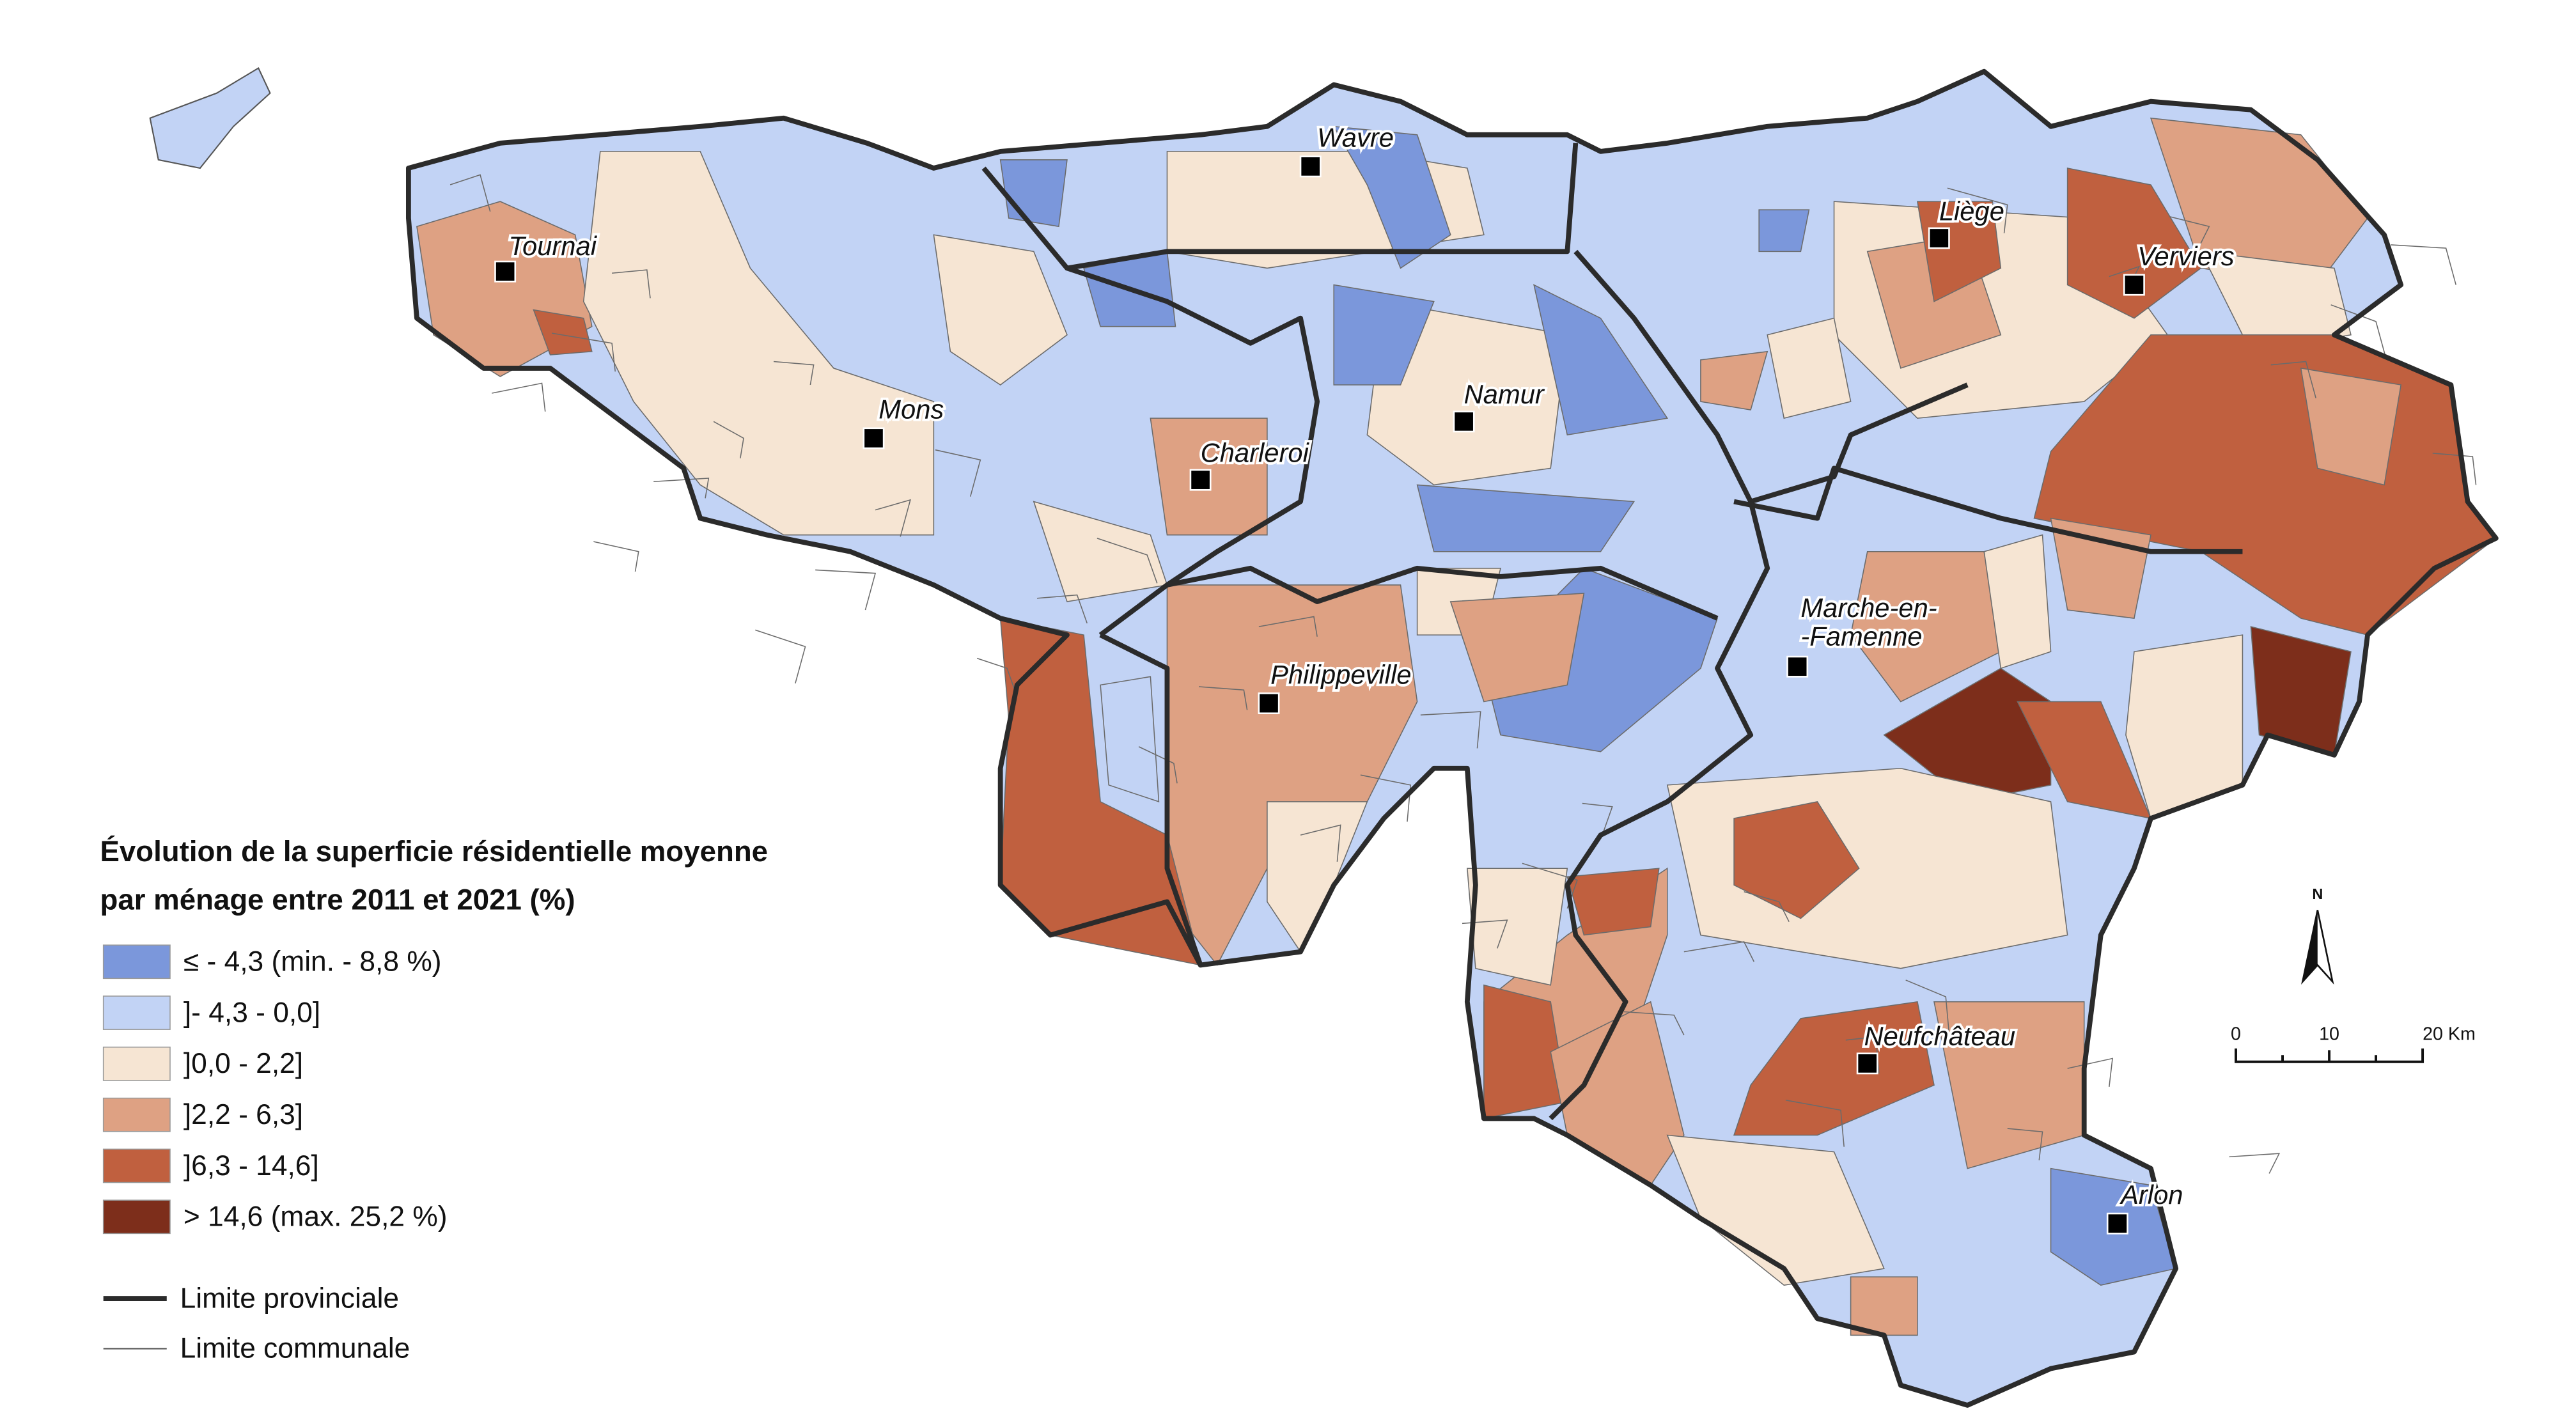 Image resolution: width=2576 pixels, height=1420 pixels. I want to click on city-label: Marche-en-, so click(1869, 608).